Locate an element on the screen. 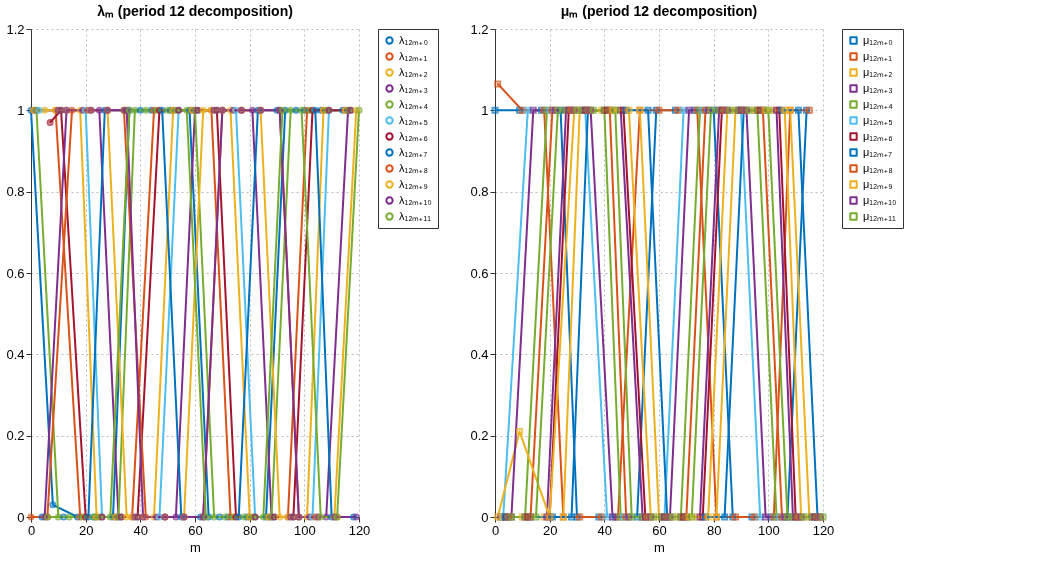 Image resolution: width=1042 pixels, height=576 pixels. legend-label: λ₁₂ₘ₊₂ is located at coordinates (413, 71).